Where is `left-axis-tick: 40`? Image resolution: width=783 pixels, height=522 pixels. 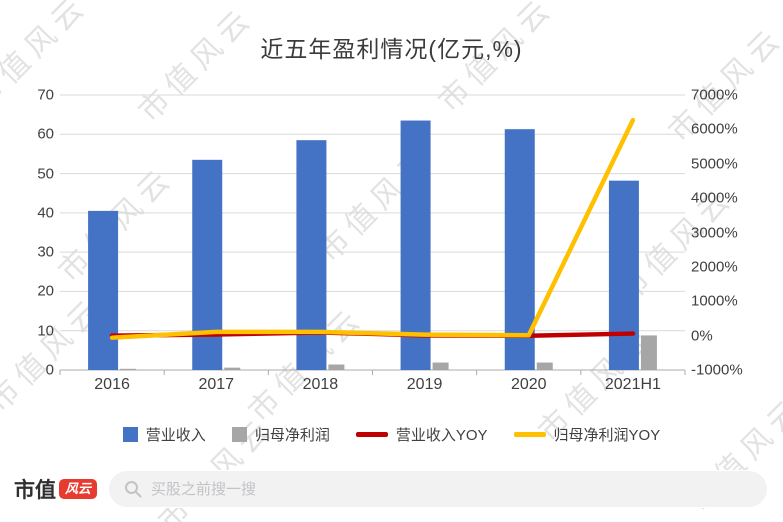
left-axis-tick: 40 is located at coordinates (45, 213).